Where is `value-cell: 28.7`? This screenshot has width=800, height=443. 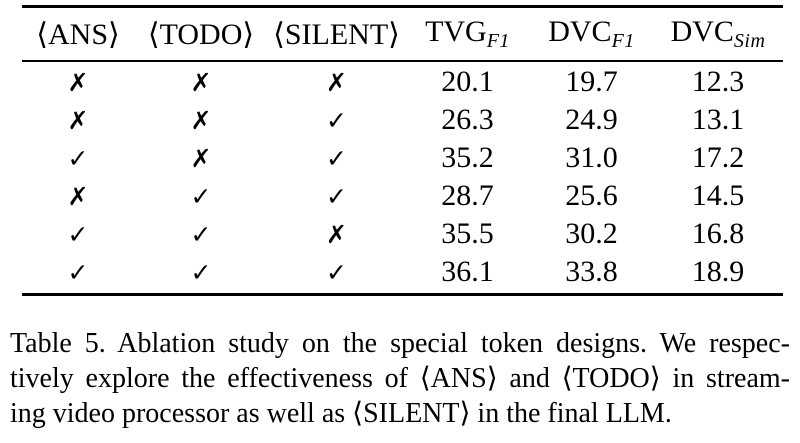 value-cell: 28.7 is located at coordinates (467, 195).